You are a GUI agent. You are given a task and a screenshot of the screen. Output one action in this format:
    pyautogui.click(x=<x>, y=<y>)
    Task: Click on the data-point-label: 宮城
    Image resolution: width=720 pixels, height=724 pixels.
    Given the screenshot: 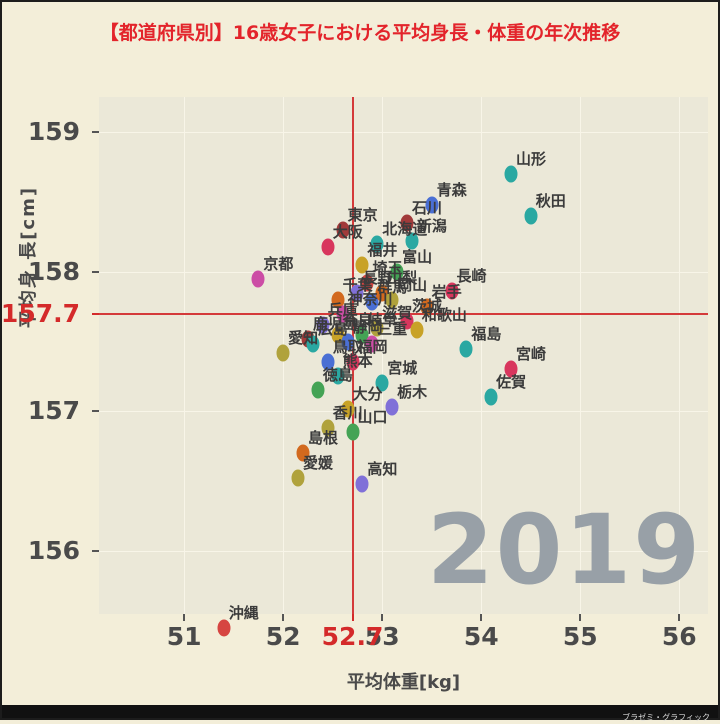 What is the action you would take?
    pyautogui.click(x=402, y=368)
    